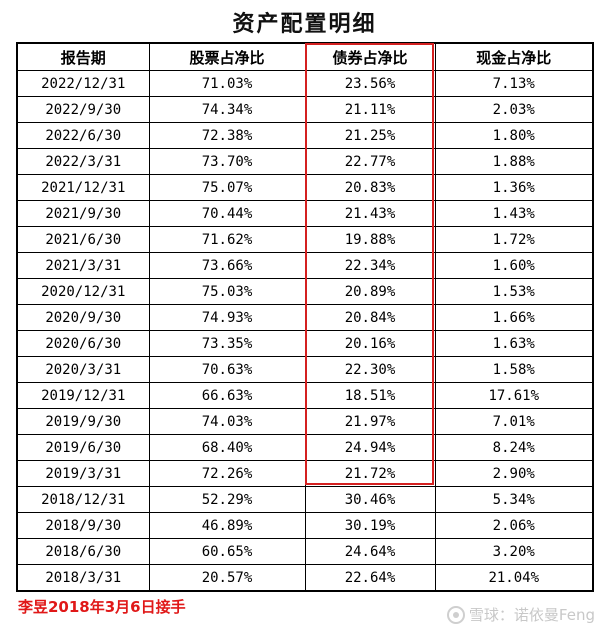  What do you see at coordinates (514, 317) in the screenshot?
I see `cell-cash-ratio: 1.66%` at bounding box center [514, 317].